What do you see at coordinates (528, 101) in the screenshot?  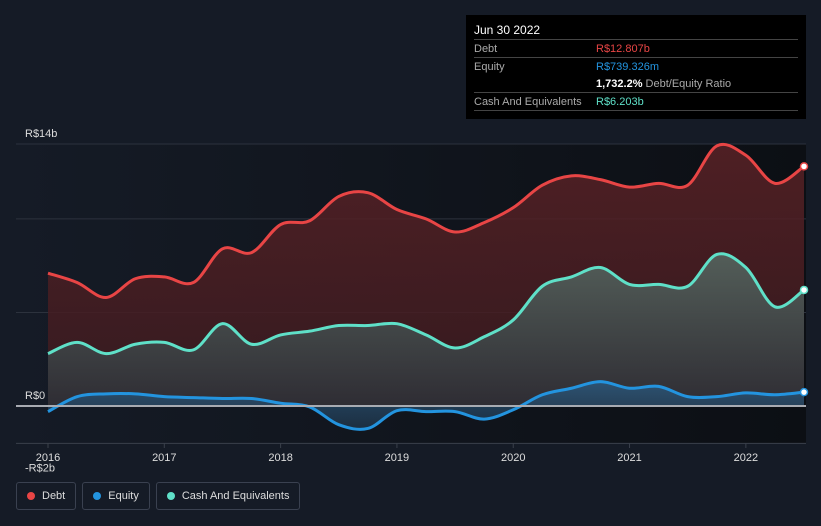 I see `tooltip-cash-label: Cash And Equivalents` at bounding box center [528, 101].